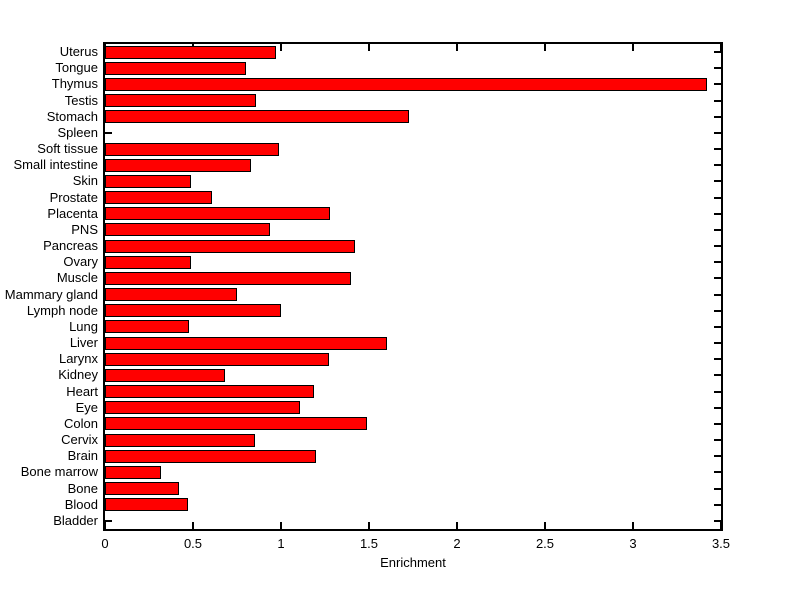 The image size is (800, 599). What do you see at coordinates (82, 391) in the screenshot?
I see `y-label-heart: Heart` at bounding box center [82, 391].